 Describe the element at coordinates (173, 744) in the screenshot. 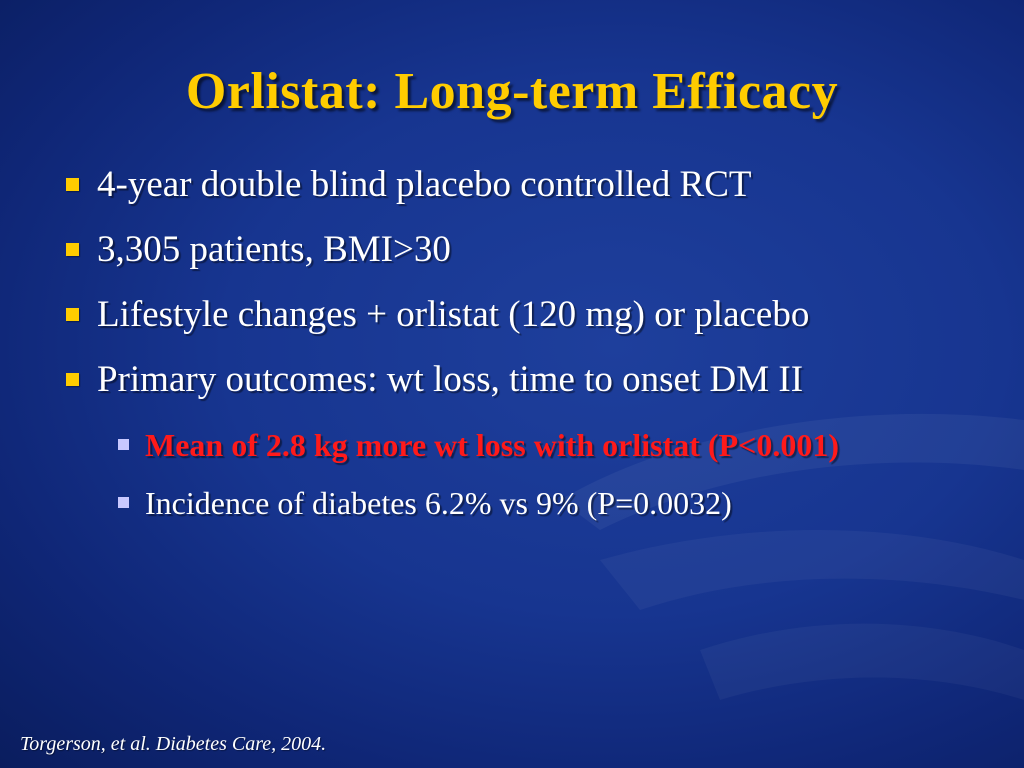

I see `citation: Torgerson, et al. Diabetes Care, 2004.` at that location.